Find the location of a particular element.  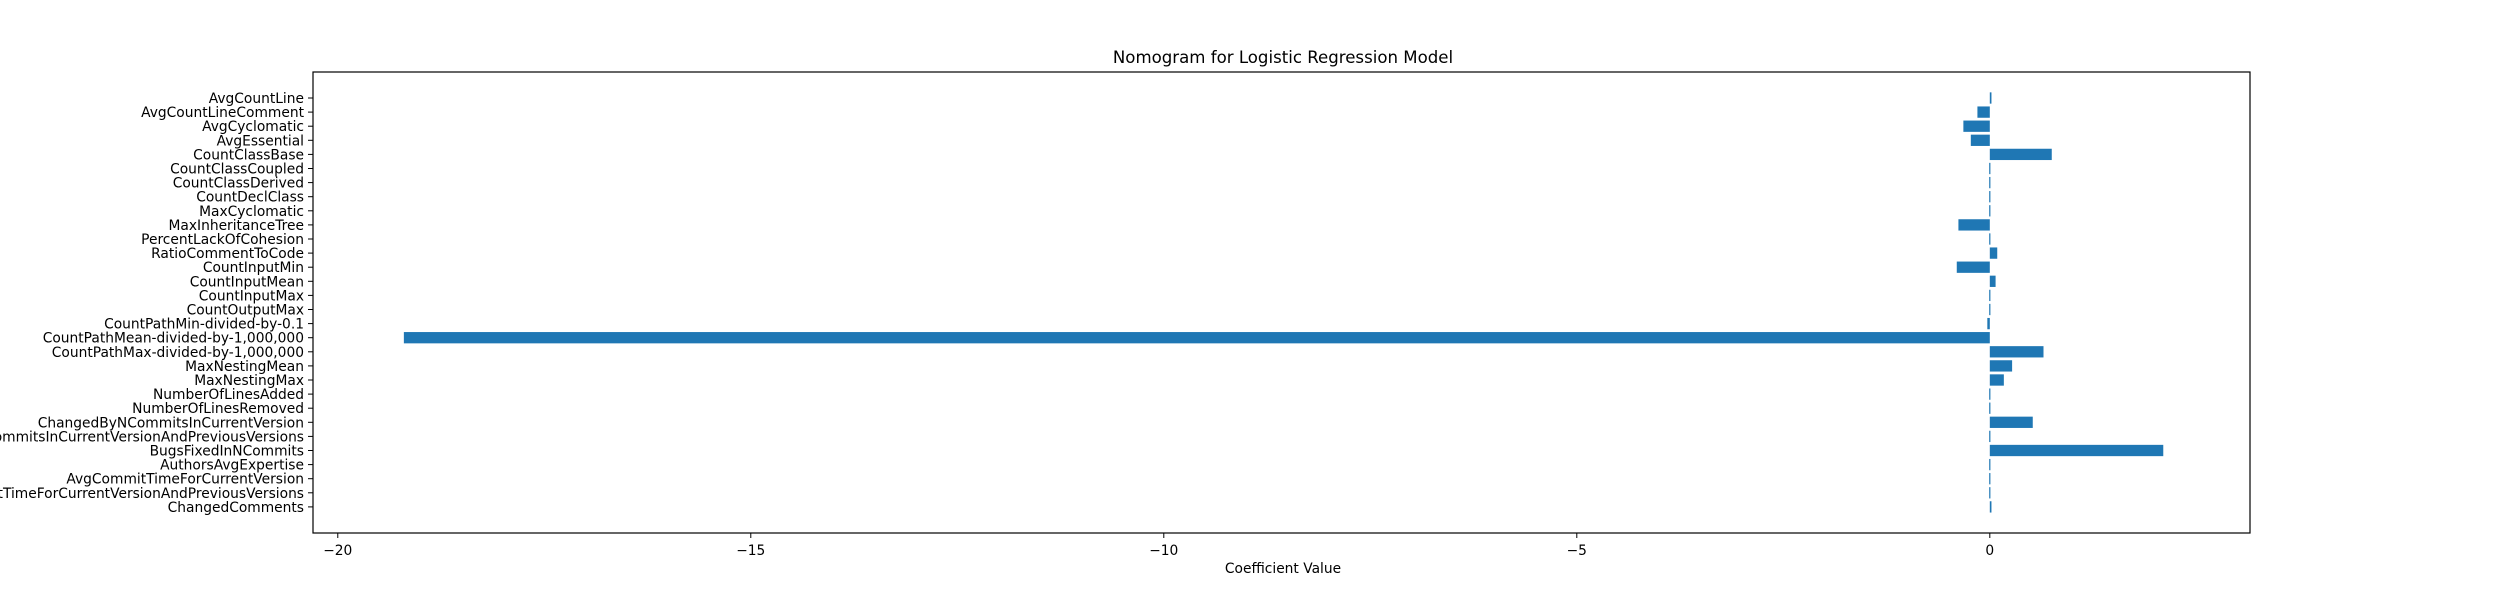

y-tick-label: AvgEssential is located at coordinates (260, 141).